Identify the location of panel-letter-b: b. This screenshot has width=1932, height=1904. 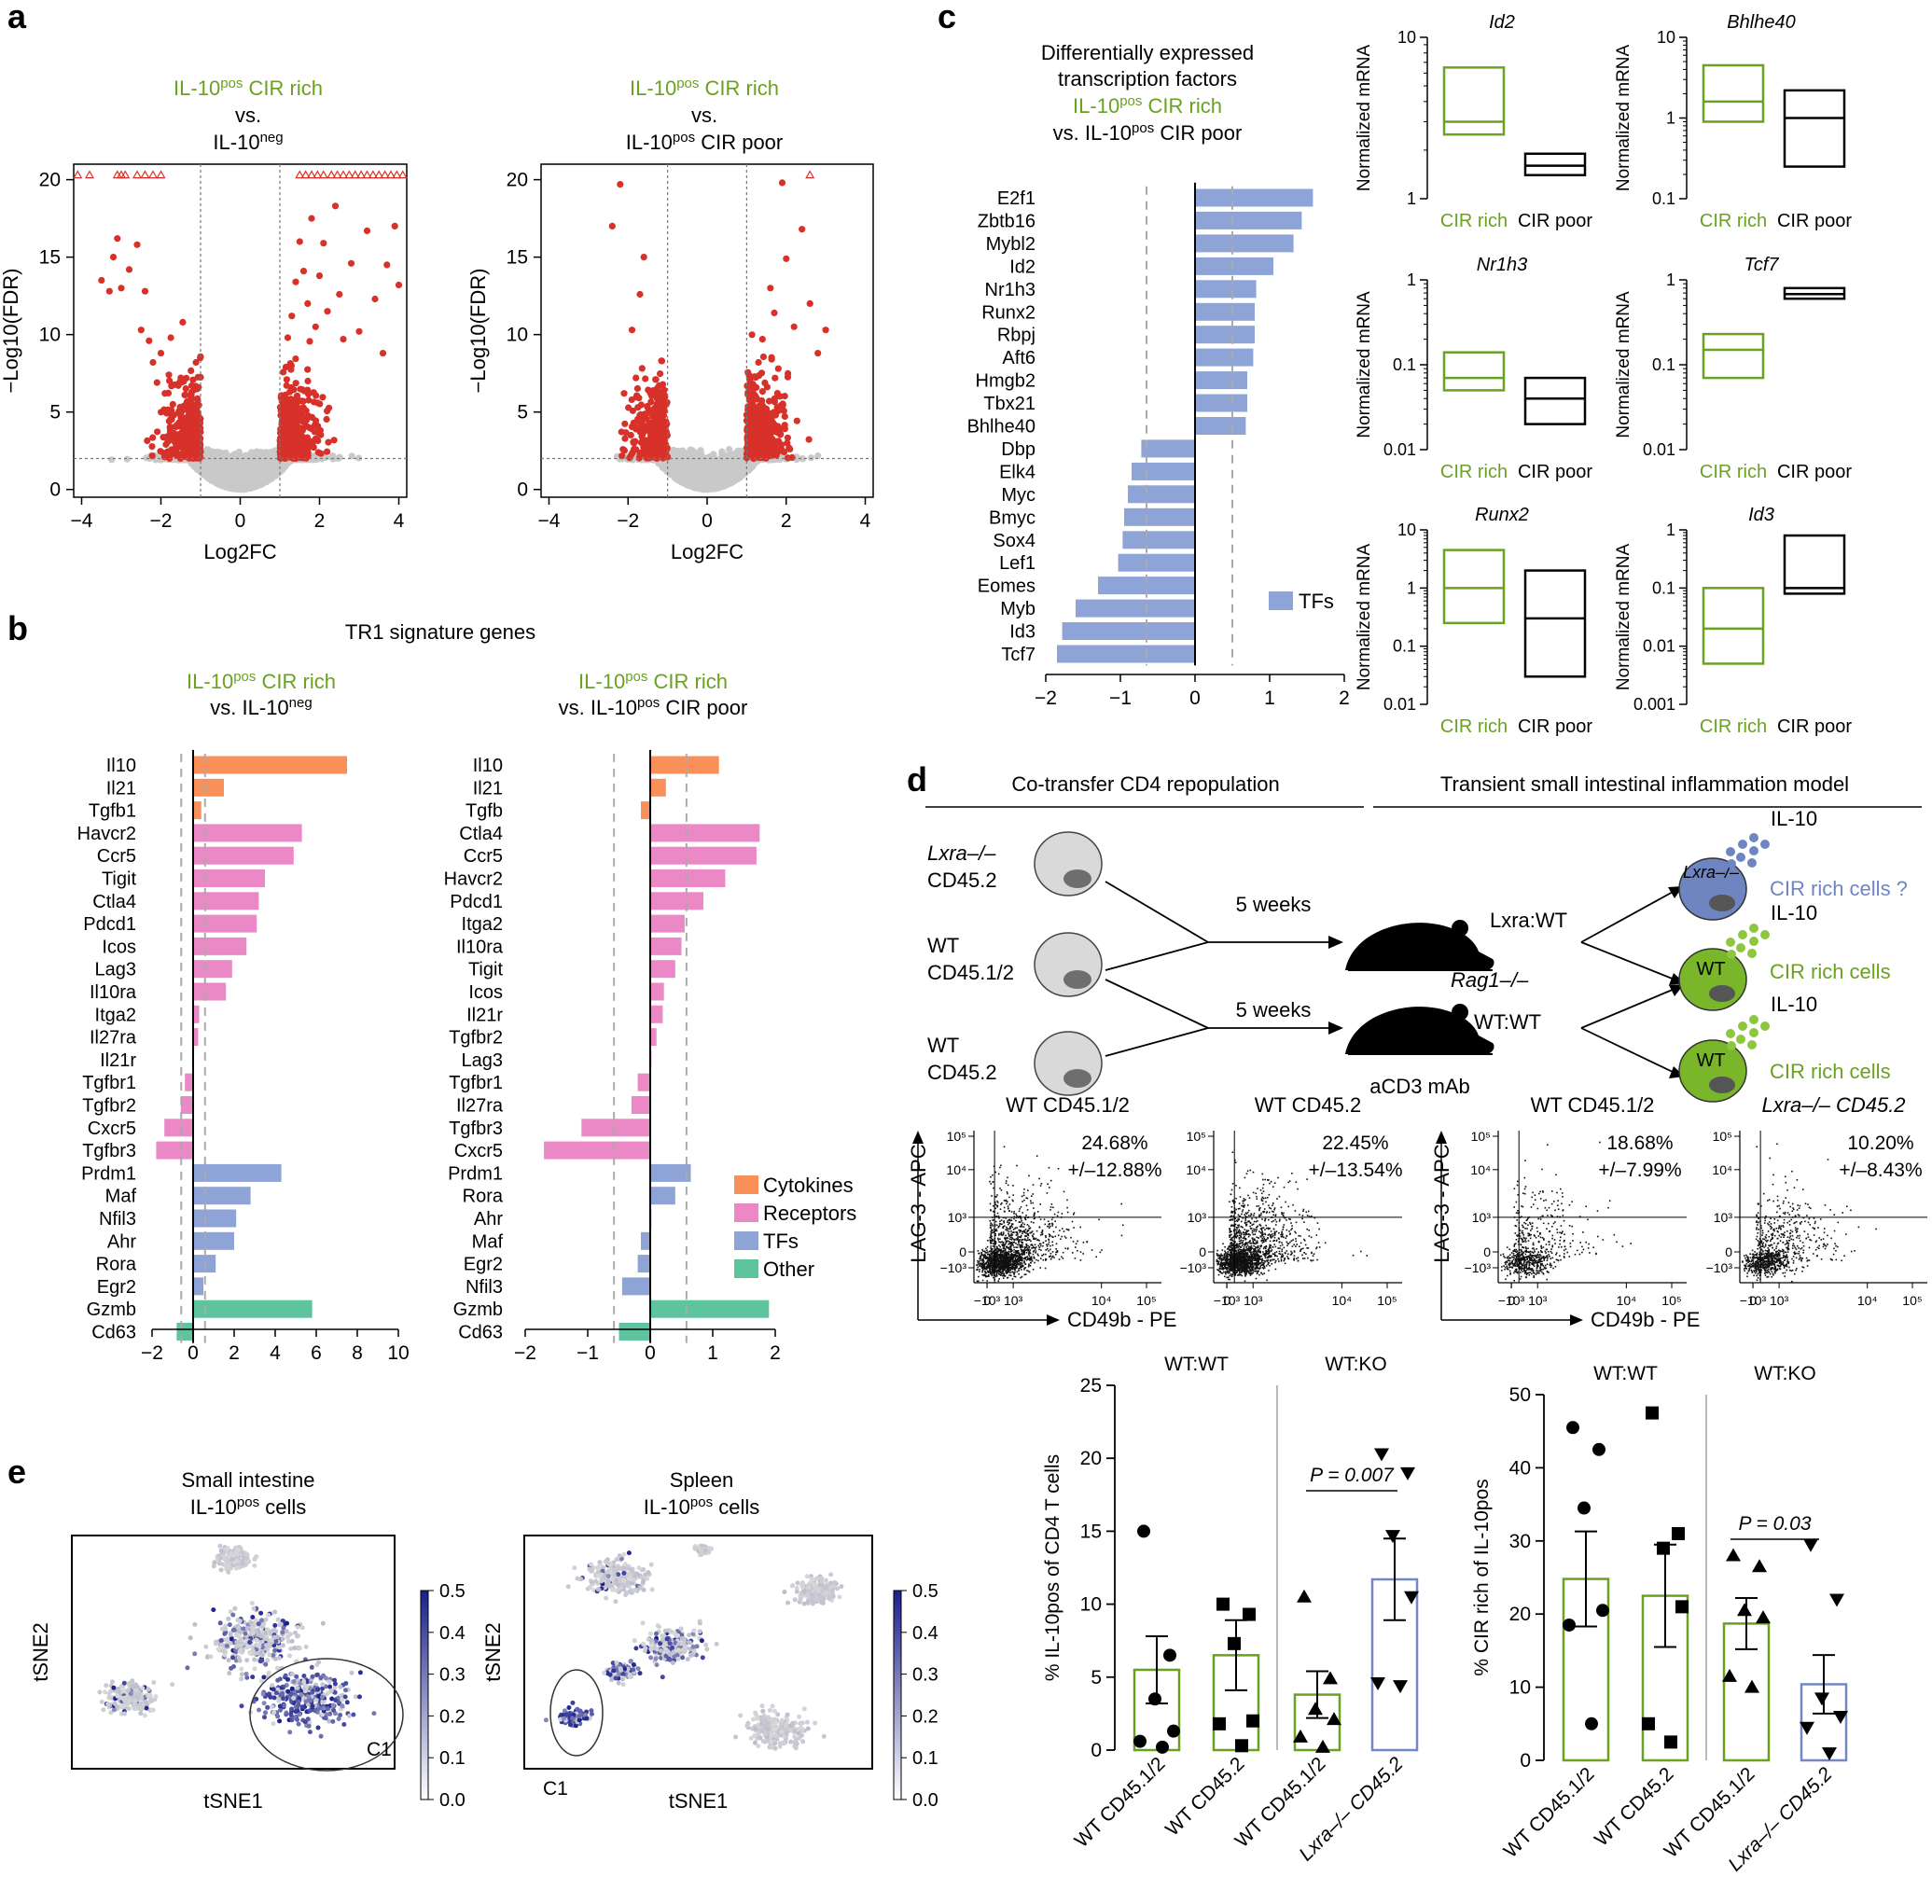
(17, 628).